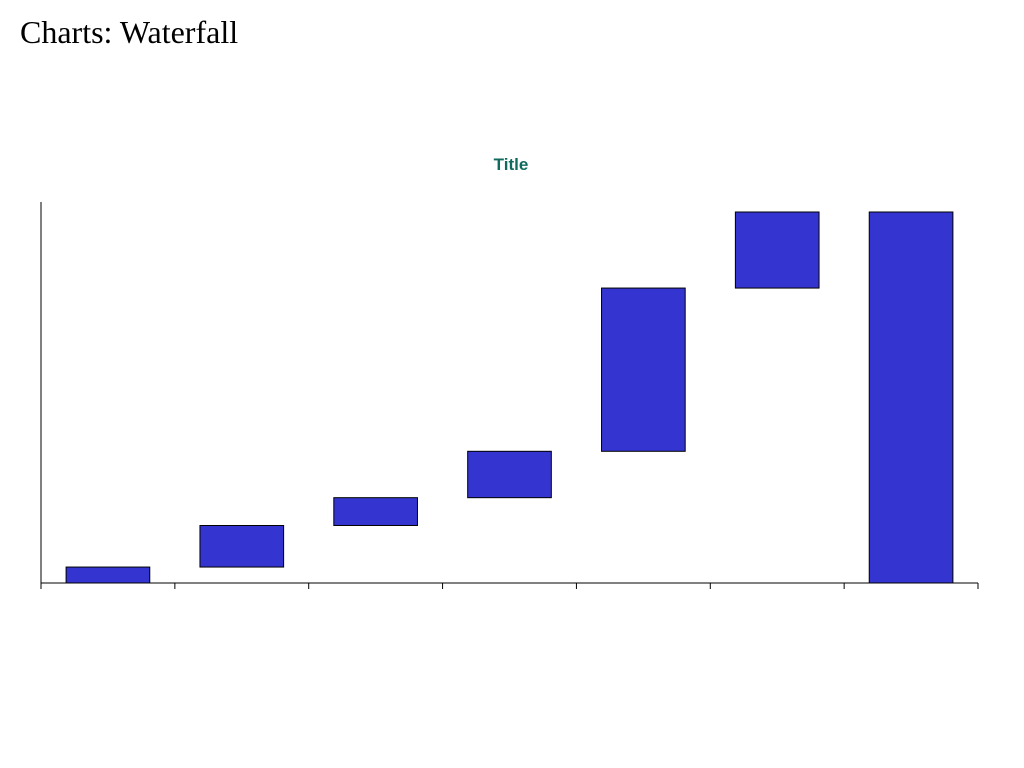 The image size is (1024, 768). I want to click on waterfall-total-bar, so click(911, 397).